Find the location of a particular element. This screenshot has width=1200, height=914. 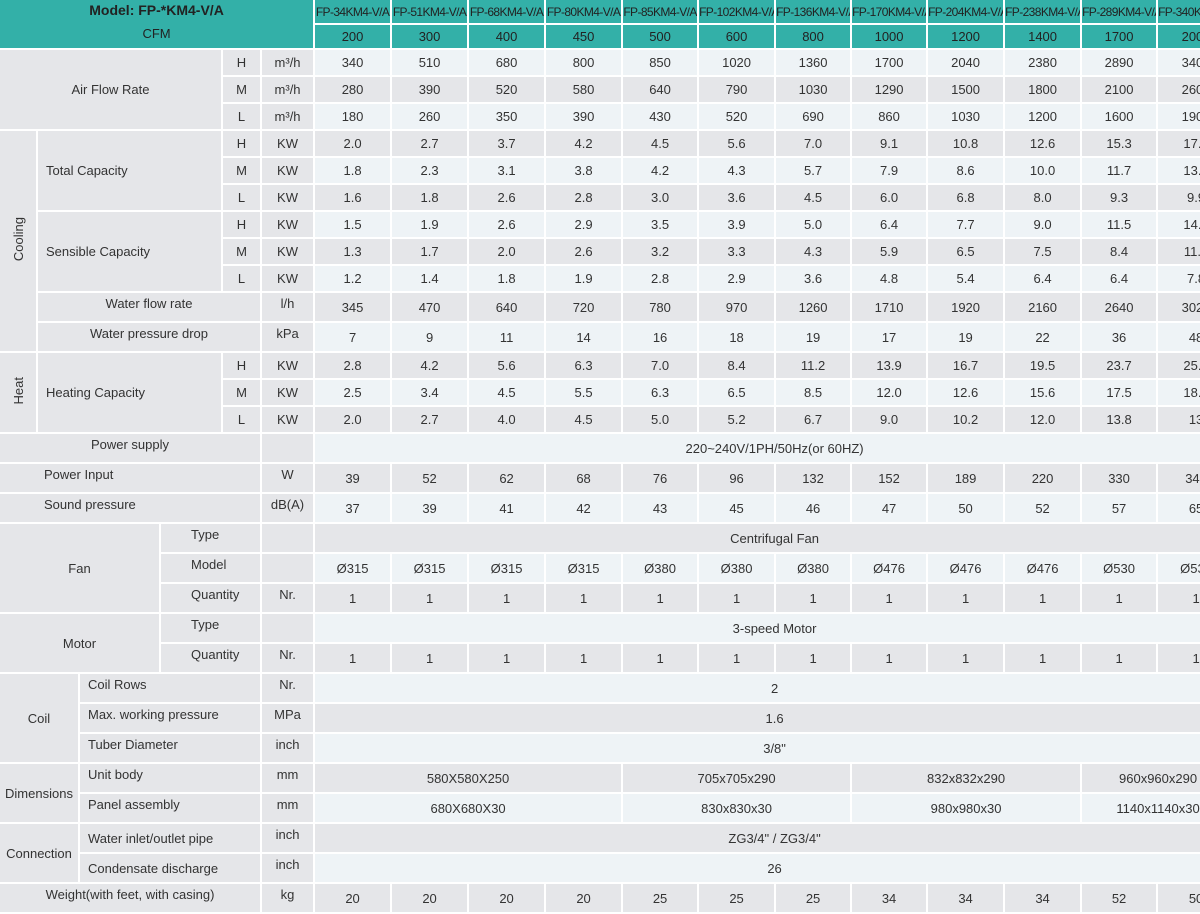

unit-label: m³/h is located at coordinates (288, 116).